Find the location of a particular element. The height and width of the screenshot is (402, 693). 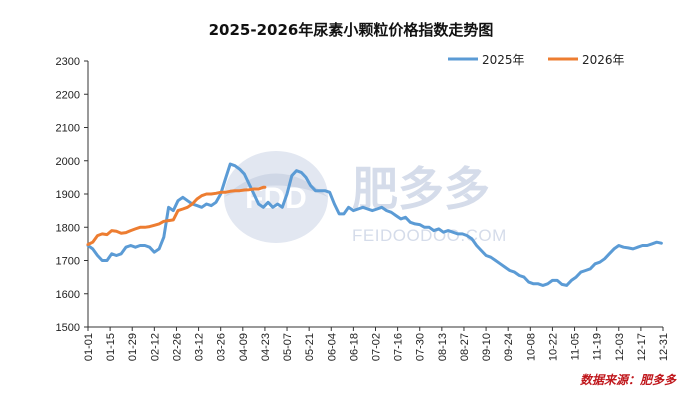

watermark: FDD 肥多多 FEIDOODOO.COM is located at coordinates (365, 198).